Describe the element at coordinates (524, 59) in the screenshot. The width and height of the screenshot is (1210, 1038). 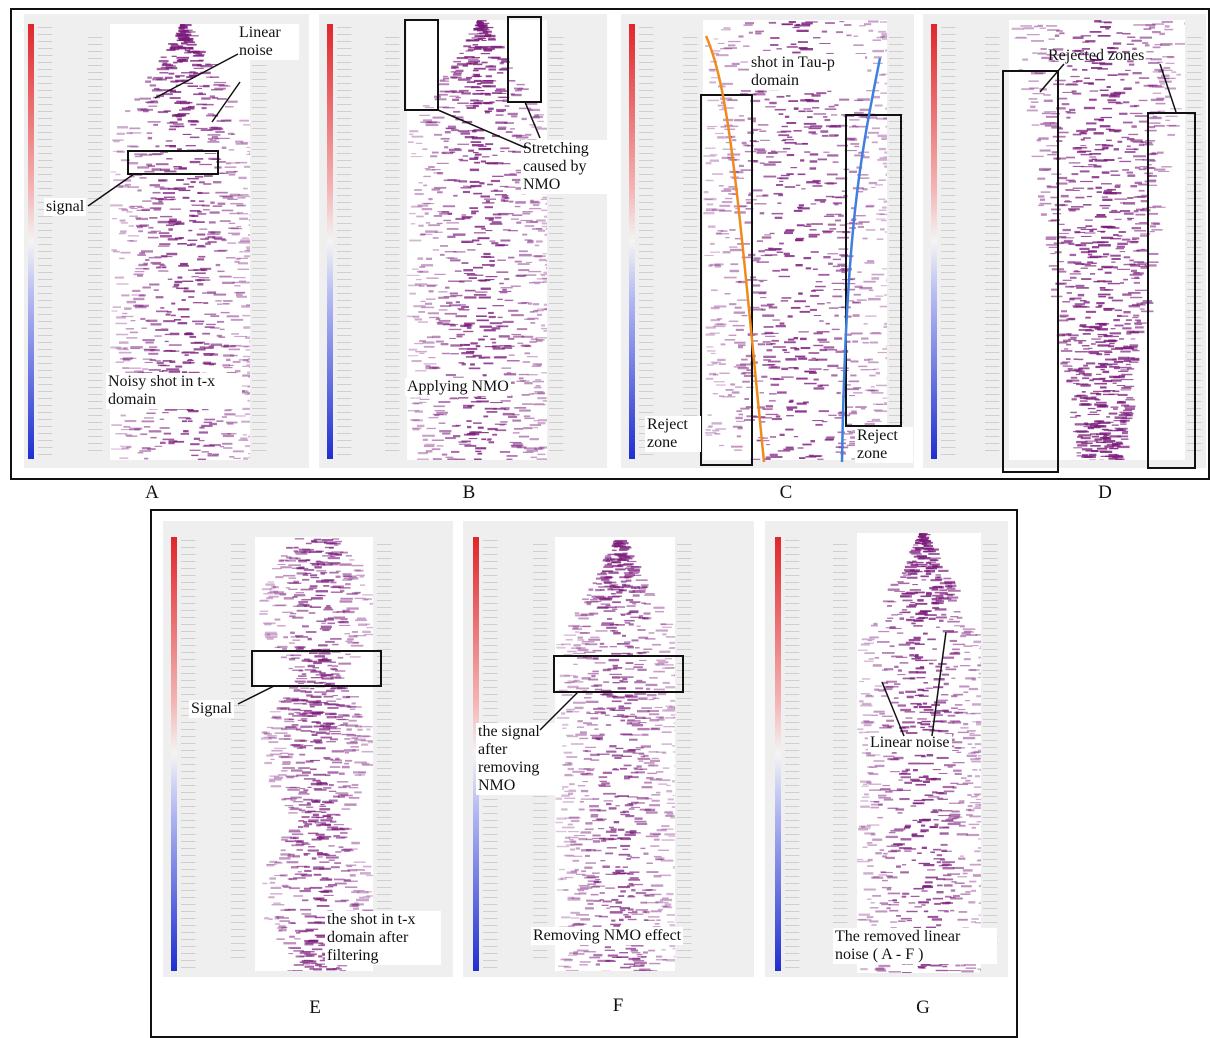
I see `stretch-box-right` at that location.